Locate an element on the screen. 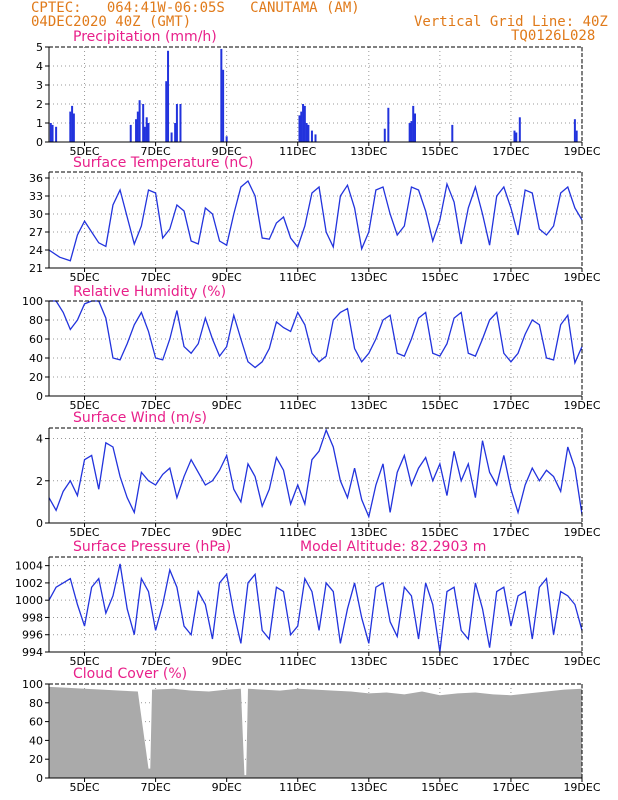 The image size is (618, 800). series-line-temp is located at coordinates (315, 220).